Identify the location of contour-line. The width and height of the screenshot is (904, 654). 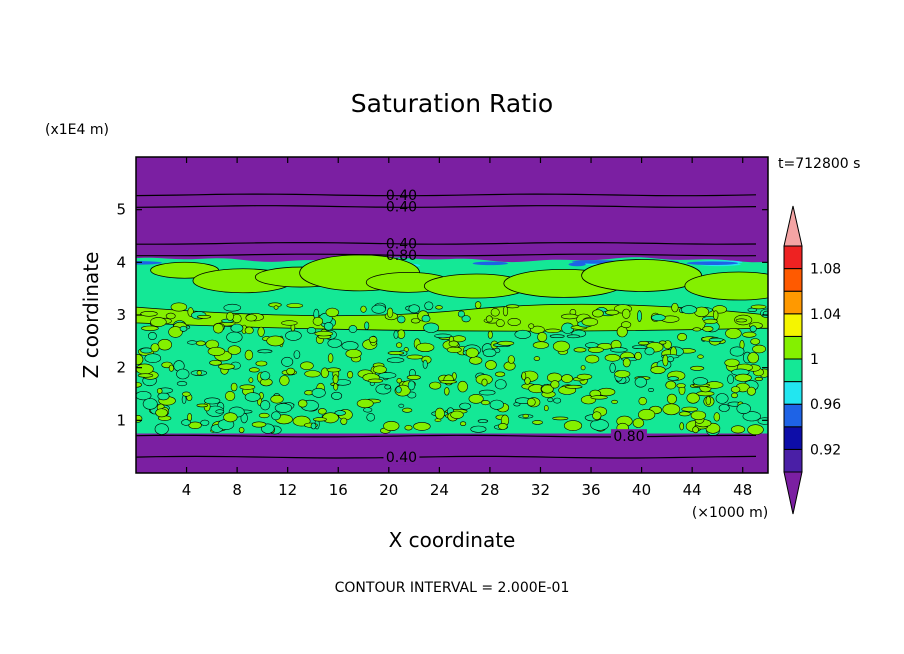
(446, 255).